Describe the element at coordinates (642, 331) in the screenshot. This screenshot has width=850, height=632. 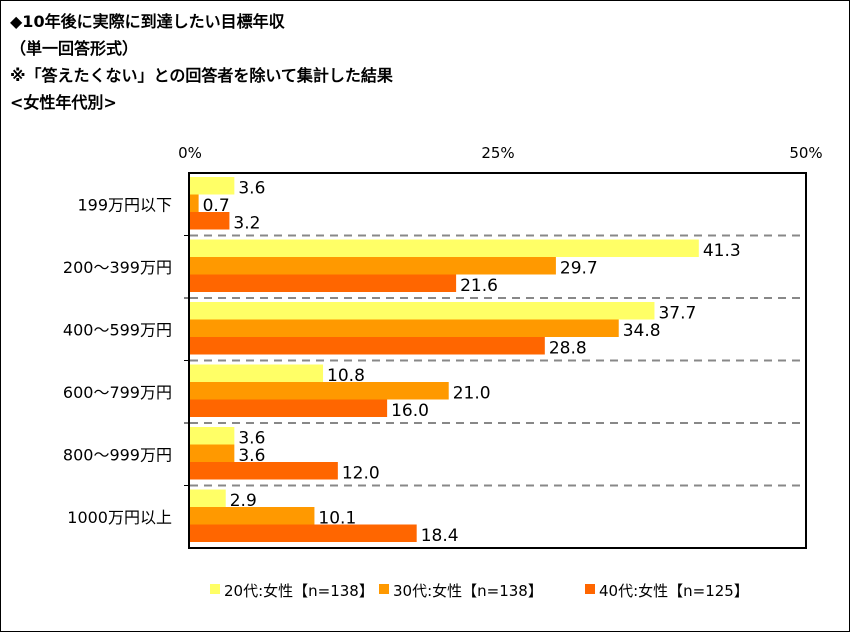
I see `data-label: 34.8` at that location.